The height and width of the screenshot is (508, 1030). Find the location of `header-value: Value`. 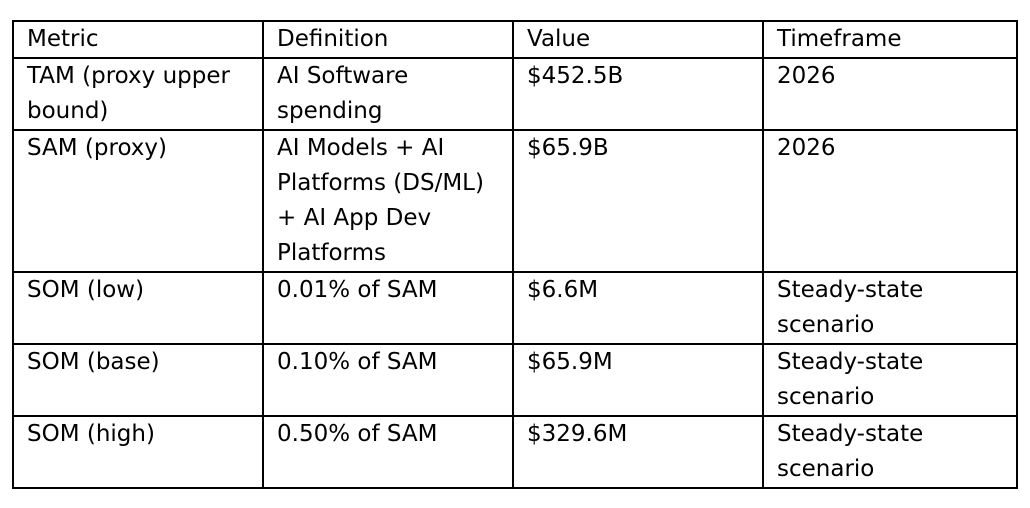

header-value: Value is located at coordinates (638, 39).